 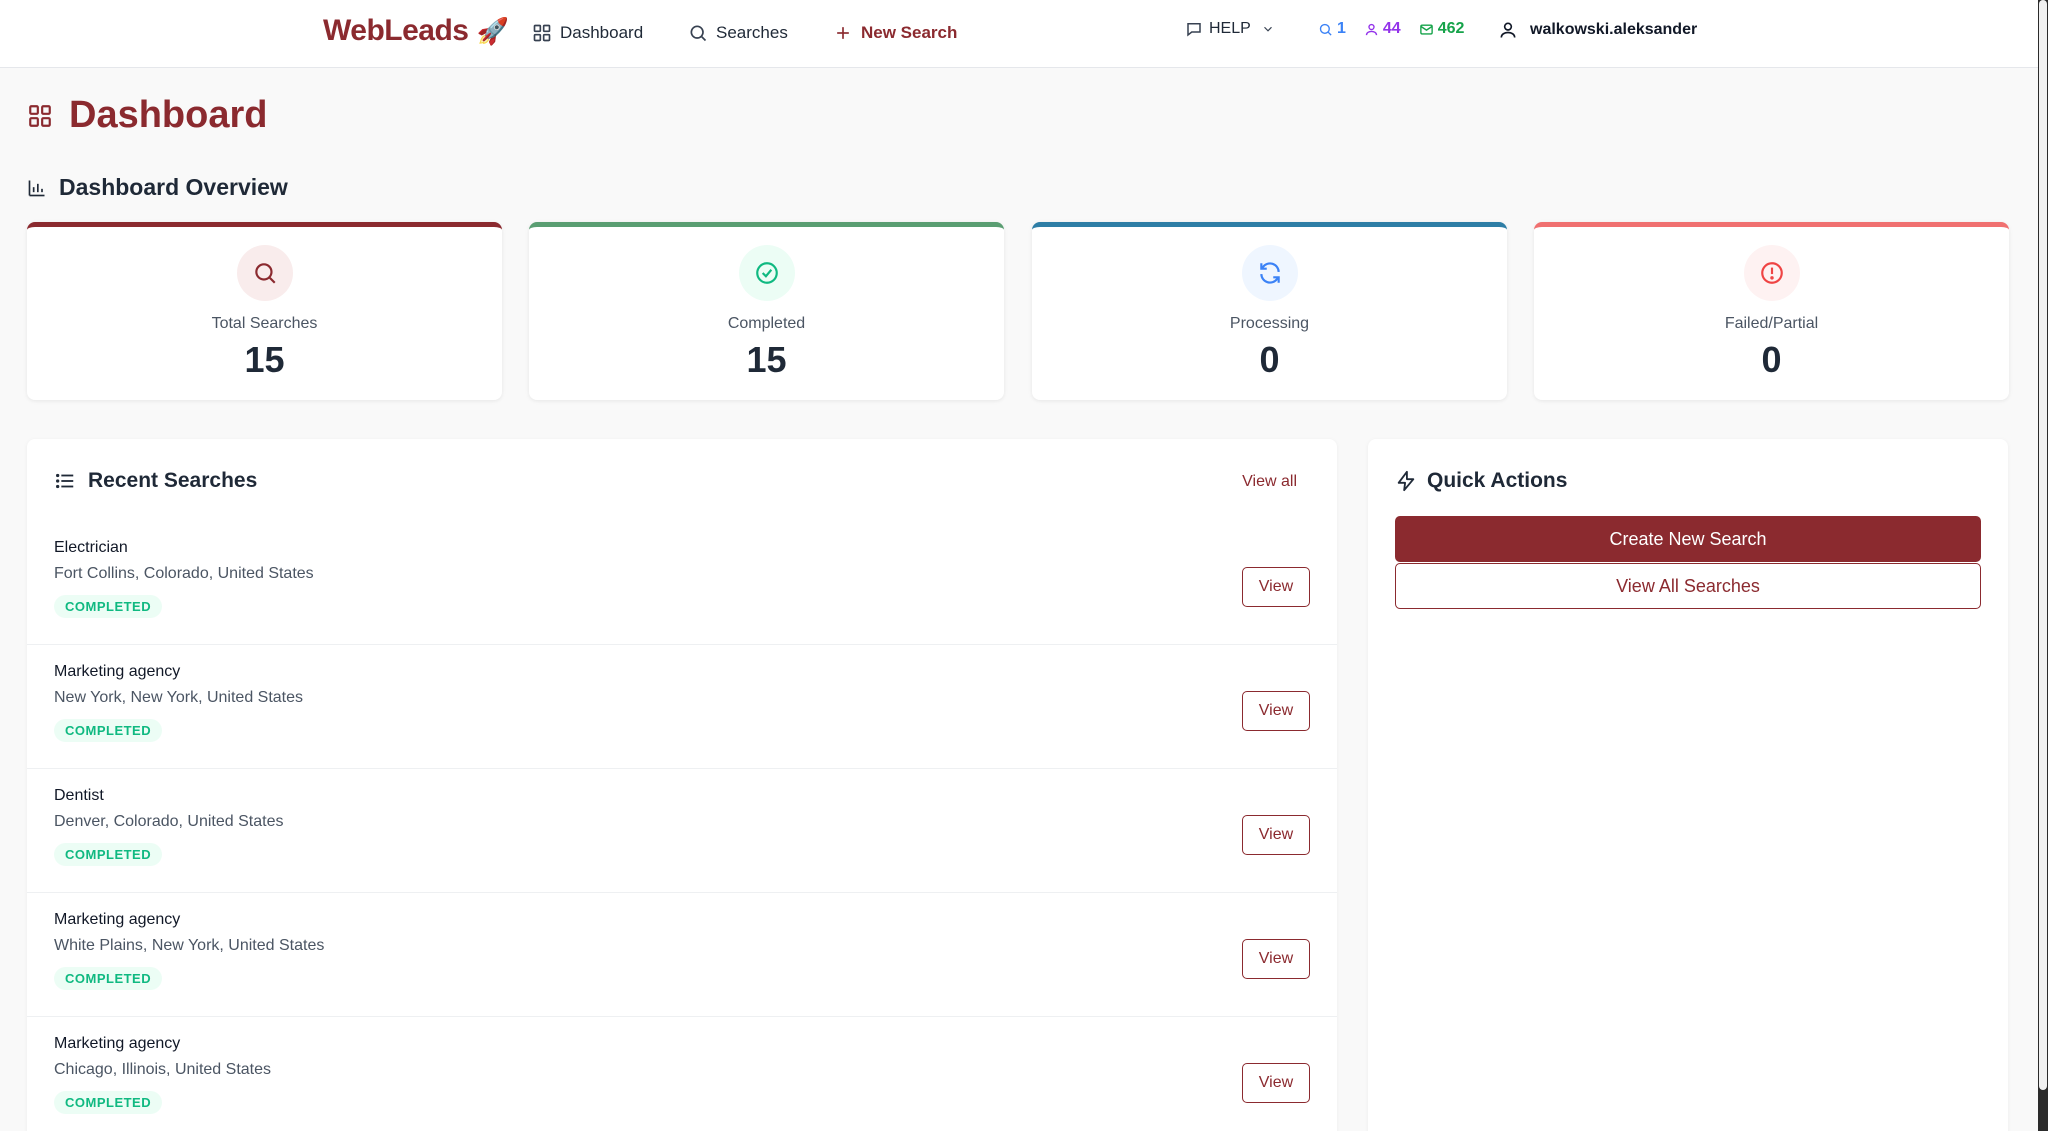 What do you see at coordinates (1771, 311) in the screenshot?
I see `stat-card-failed: Failed/Partial 0` at bounding box center [1771, 311].